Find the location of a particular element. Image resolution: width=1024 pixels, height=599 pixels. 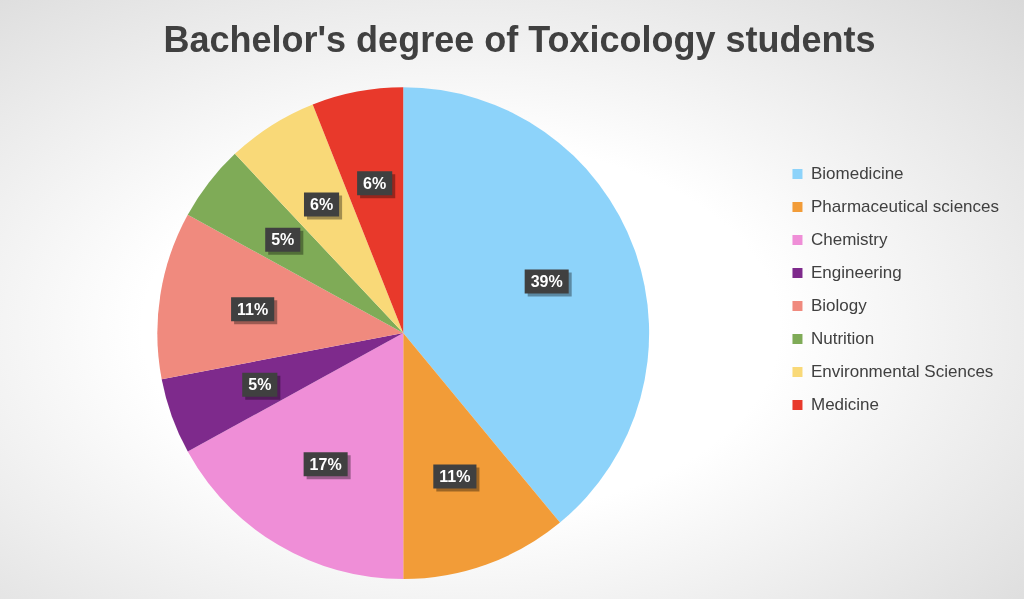

legend-label: Biomedicine is located at coordinates (857, 173).